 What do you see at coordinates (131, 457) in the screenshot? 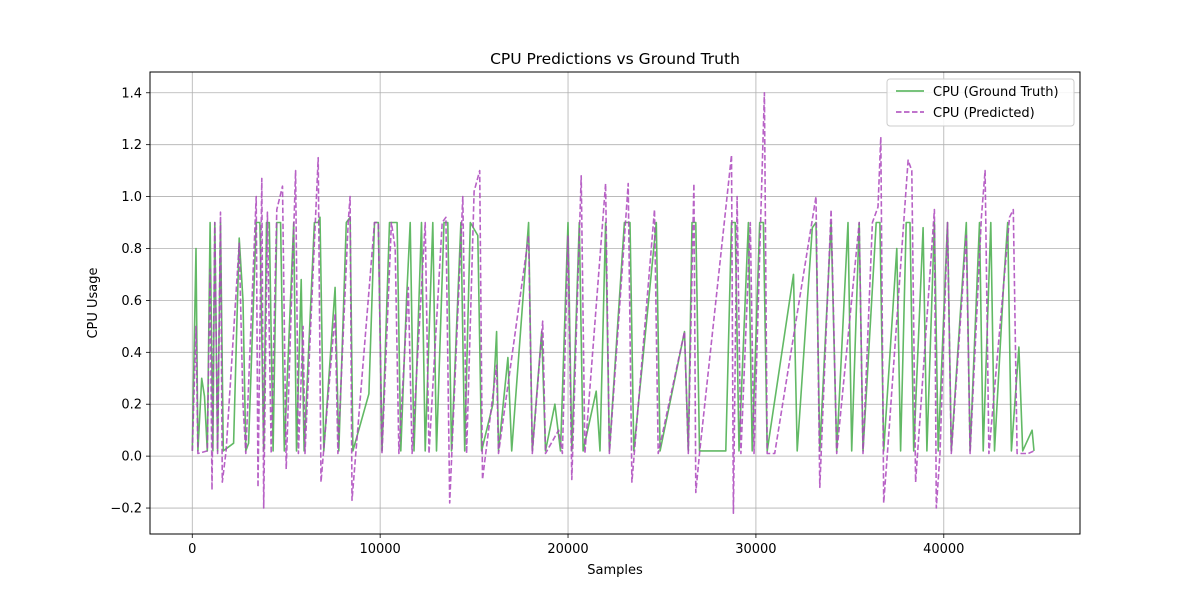
I see `y-tick-label: 0.0` at bounding box center [131, 457].